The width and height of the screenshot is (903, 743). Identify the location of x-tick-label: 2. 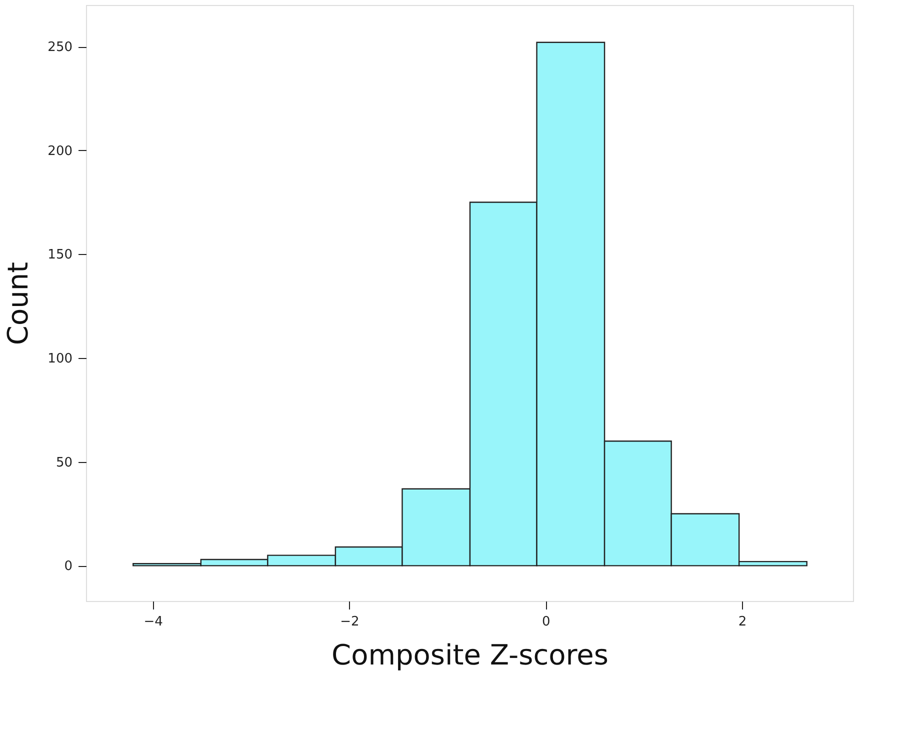
(742, 622).